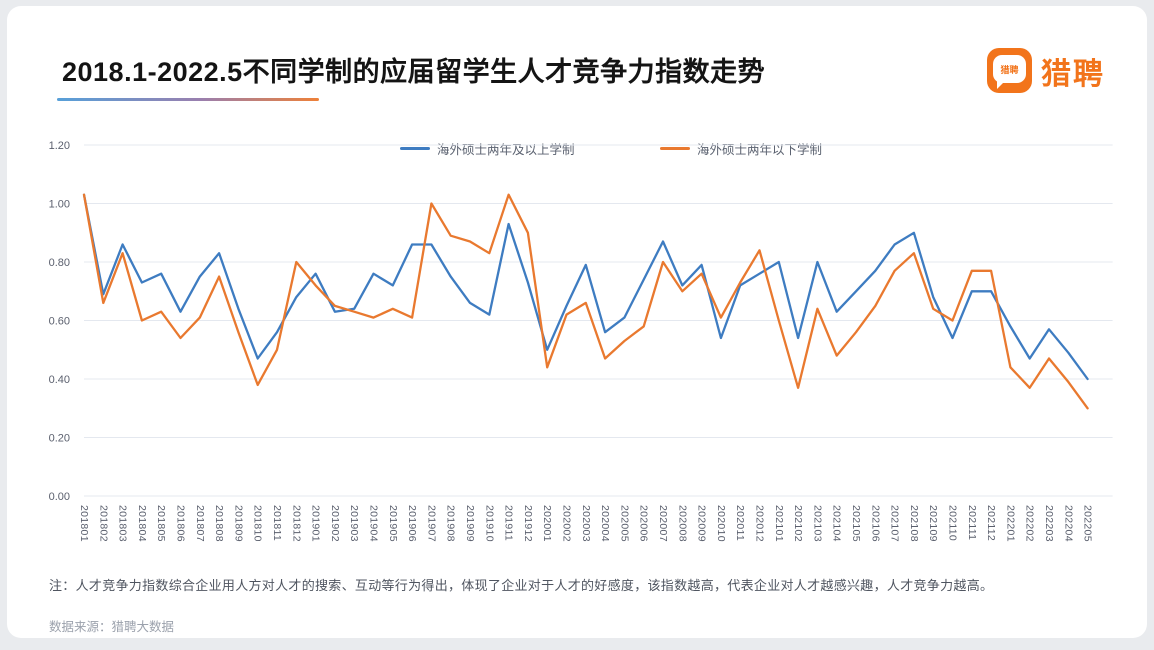 The height and width of the screenshot is (650, 1154). I want to click on x-axis-tick-label: 201811, so click(277, 523).